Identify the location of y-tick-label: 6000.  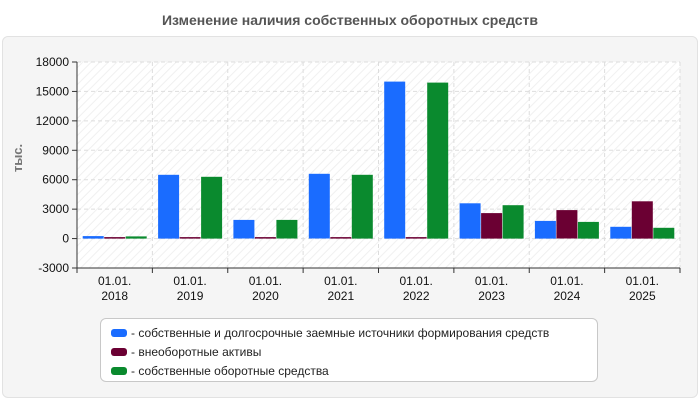
(55, 180).